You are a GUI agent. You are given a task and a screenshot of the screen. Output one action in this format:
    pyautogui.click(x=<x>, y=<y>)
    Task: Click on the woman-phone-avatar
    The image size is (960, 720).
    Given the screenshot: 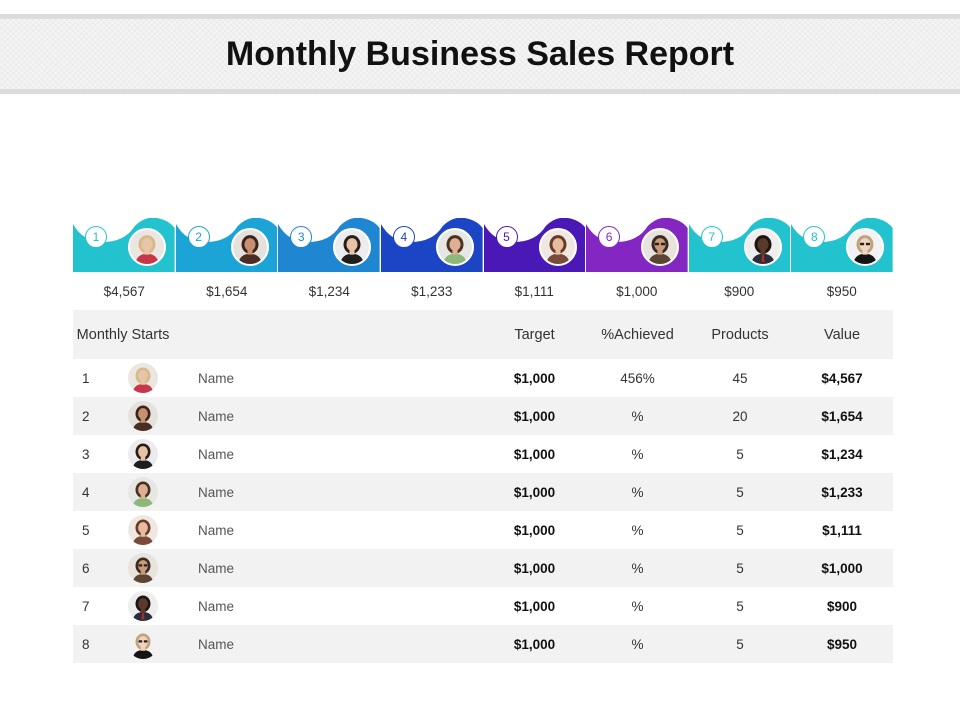 What is the action you would take?
    pyautogui.click(x=143, y=454)
    